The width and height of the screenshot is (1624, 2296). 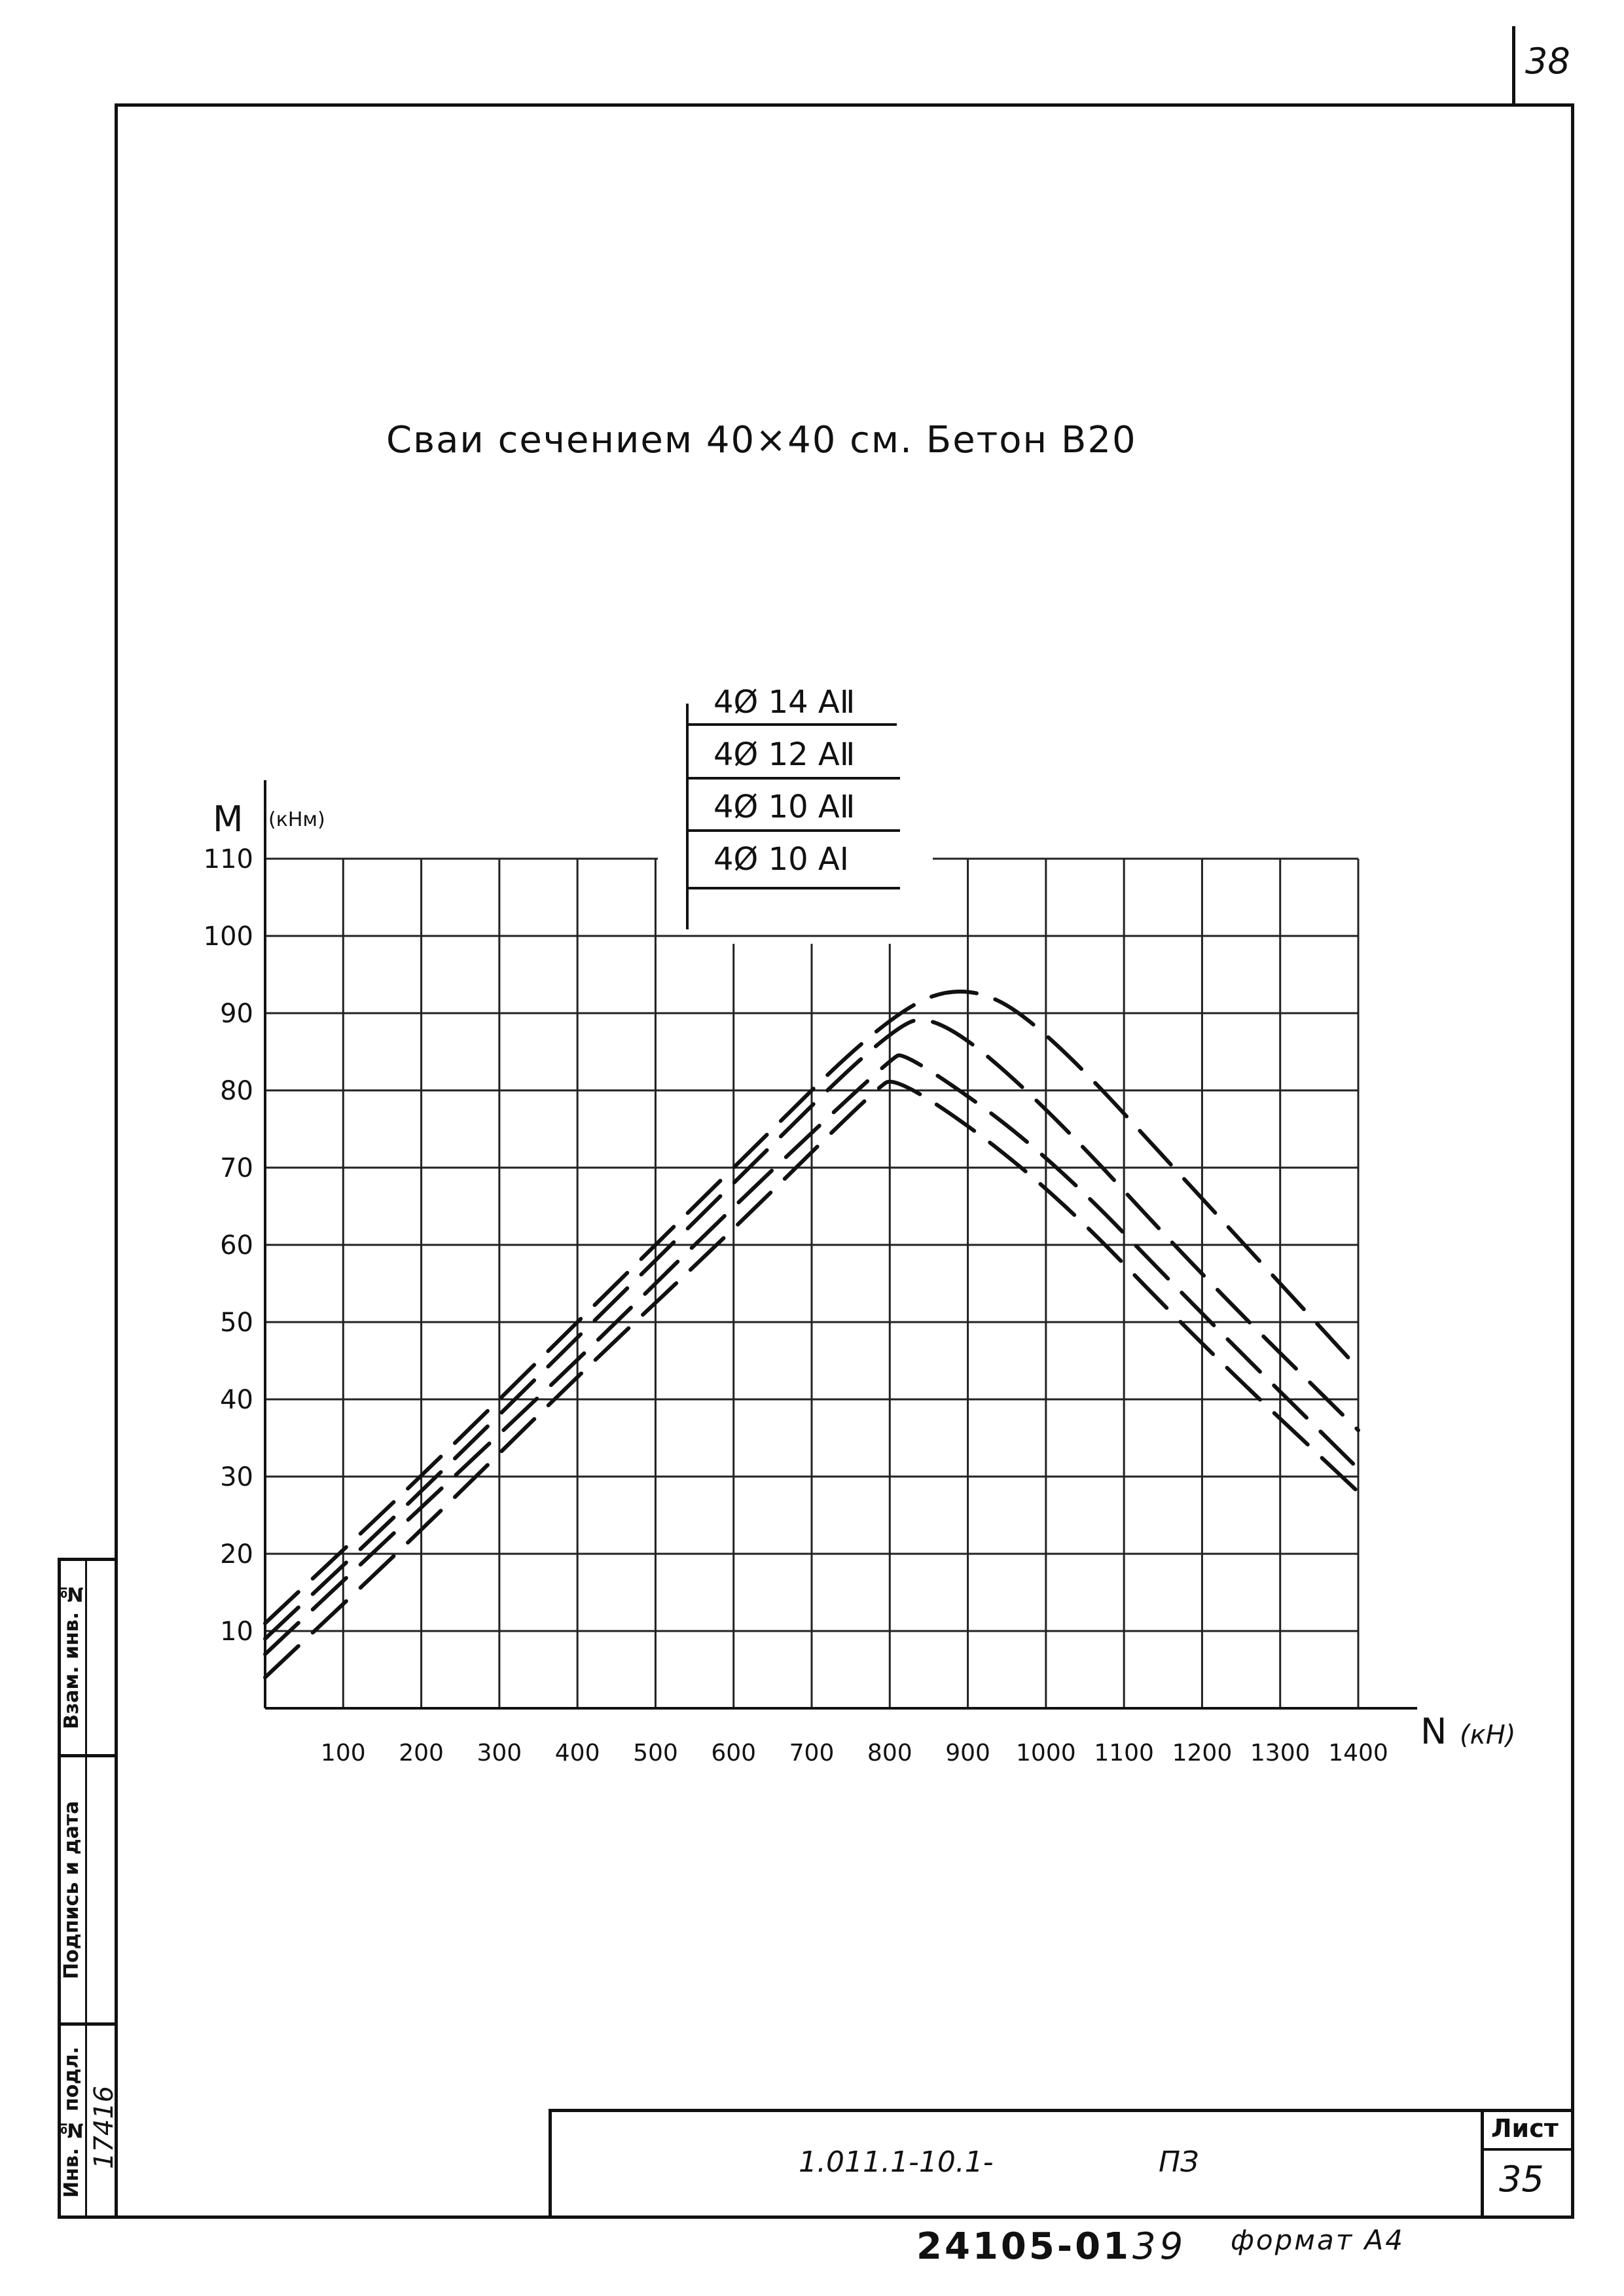 What do you see at coordinates (1046, 1753) in the screenshot?
I see `x-tick-label: 1000` at bounding box center [1046, 1753].